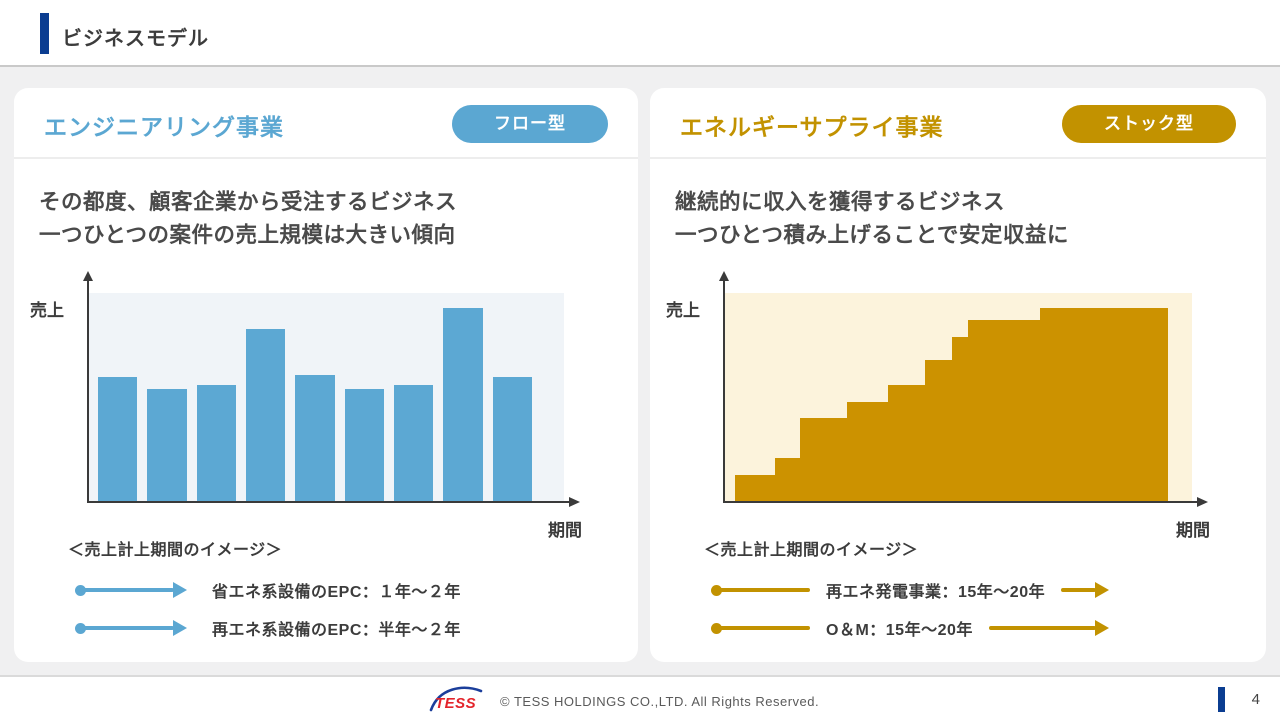  I want to click on revenue-period-legend: ＜売上計上期間のイメージ＞ 再エネ発電事業：15年〜20年 O＆M：15年〜20年, so click(958, 587).